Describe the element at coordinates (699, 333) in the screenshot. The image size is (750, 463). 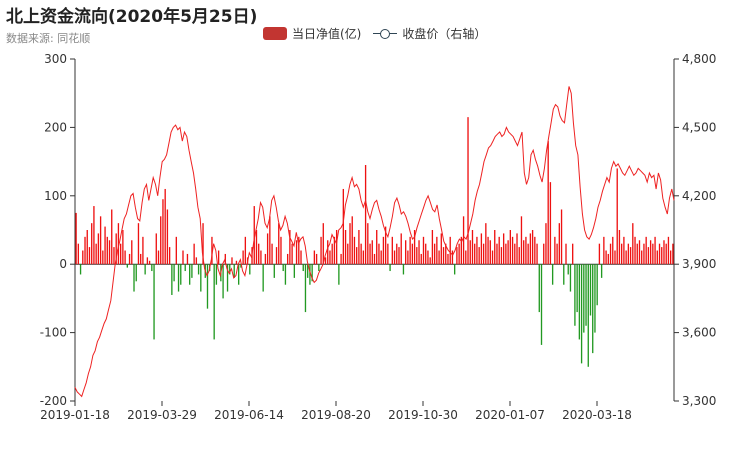
I see `right-tick-label: 3,600` at that location.